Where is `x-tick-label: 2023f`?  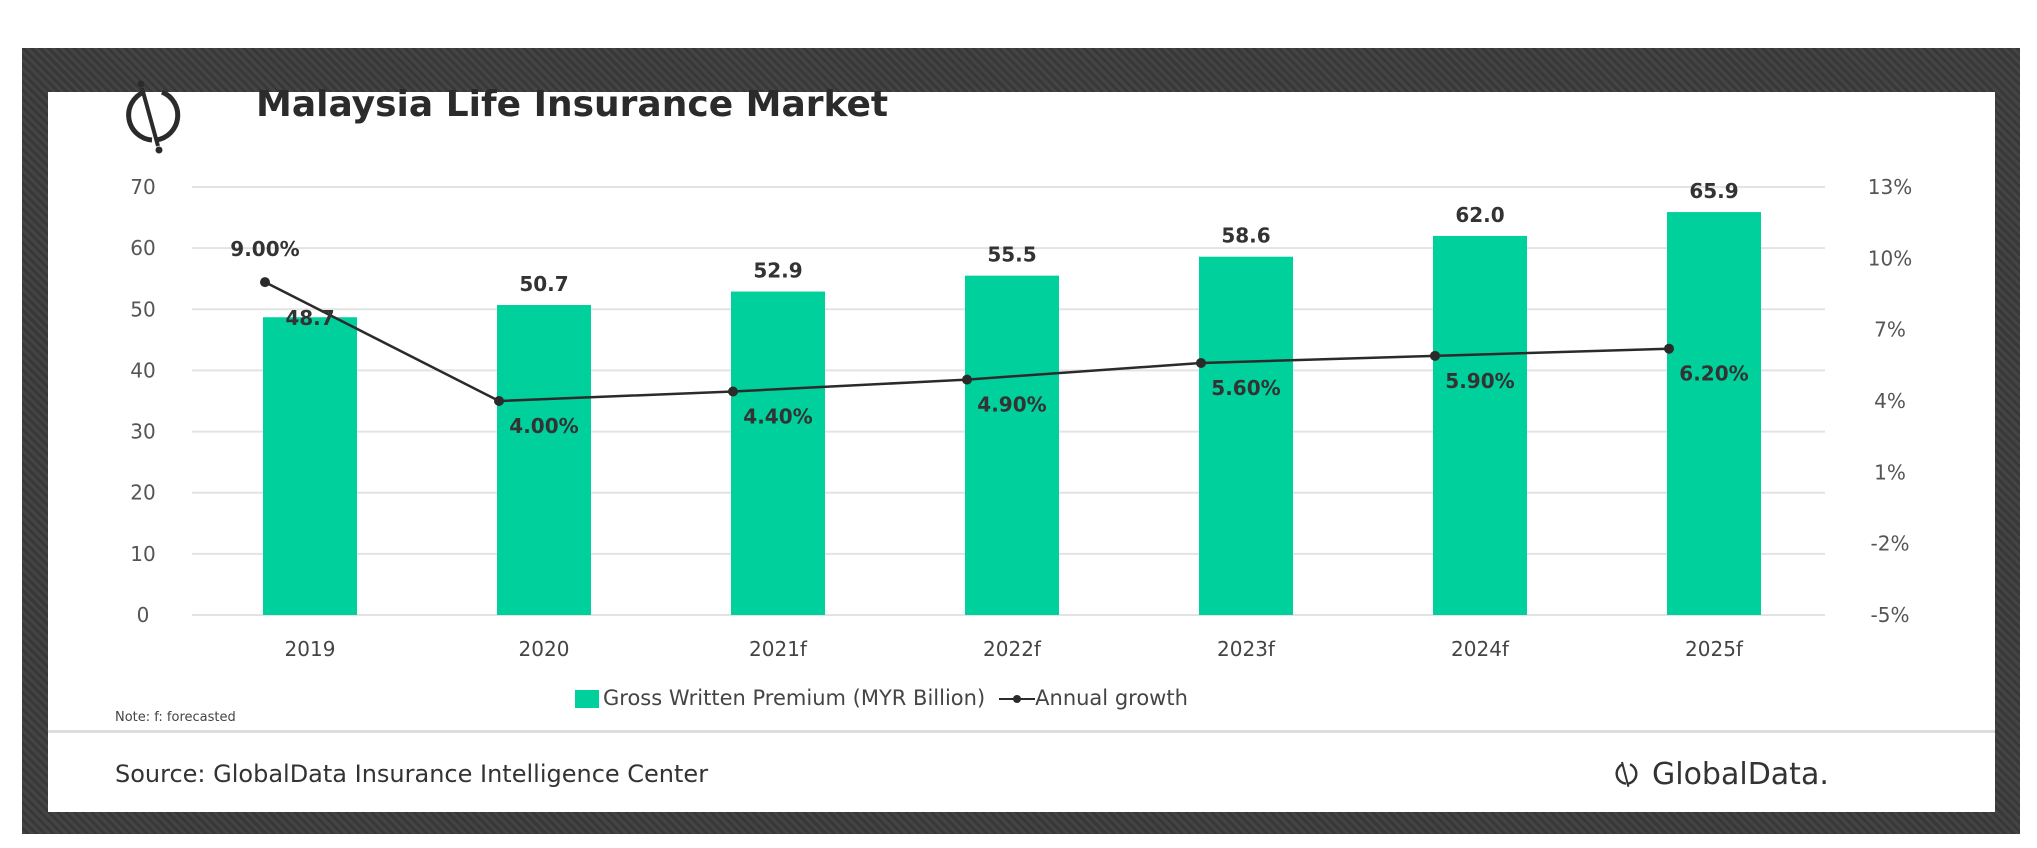 x-tick-label: 2023f is located at coordinates (1246, 649).